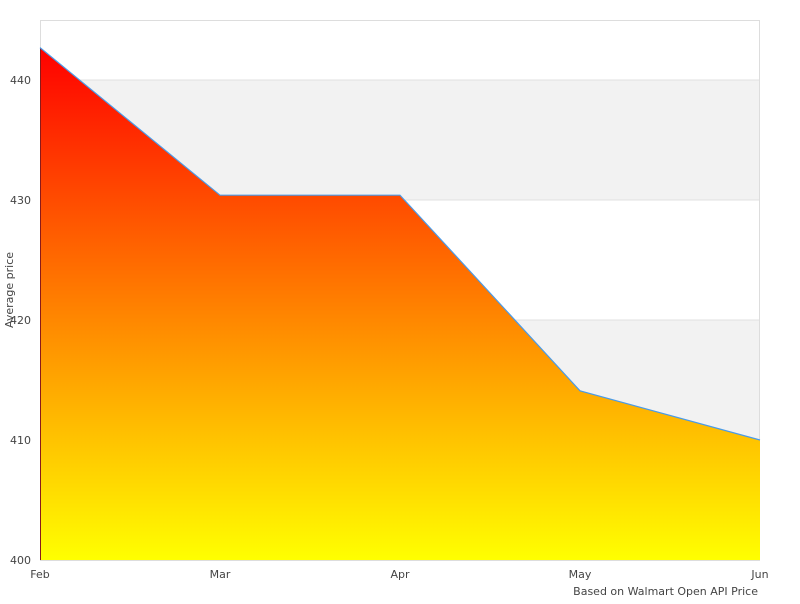 The height and width of the screenshot is (604, 800). I want to click on y-tick-label: 410, so click(20, 440).